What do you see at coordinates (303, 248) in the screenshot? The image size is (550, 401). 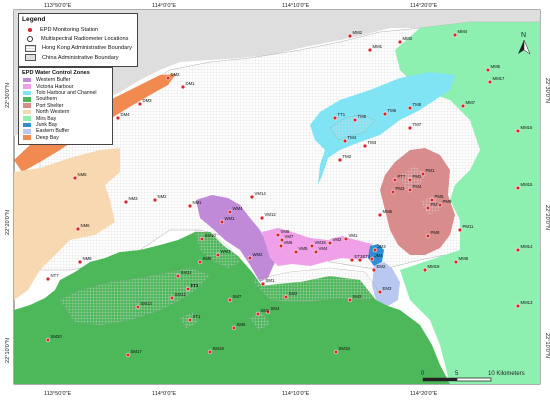 I see `station-label: VM5` at bounding box center [303, 248].